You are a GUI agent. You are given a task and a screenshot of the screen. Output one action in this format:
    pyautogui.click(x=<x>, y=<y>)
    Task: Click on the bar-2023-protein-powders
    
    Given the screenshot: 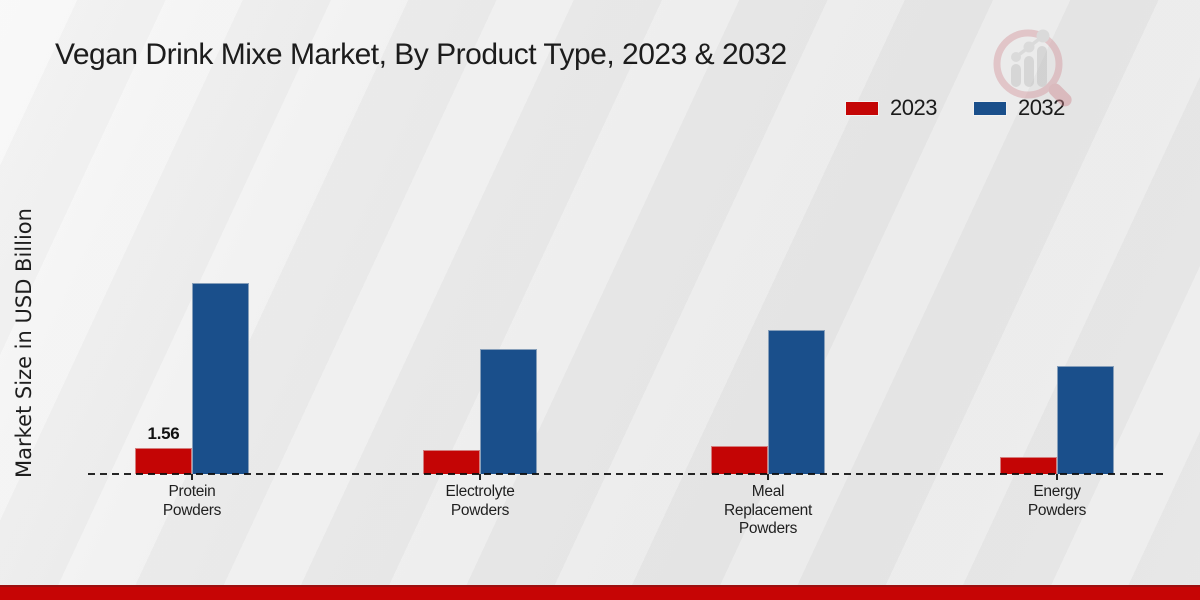 What is the action you would take?
    pyautogui.click(x=163, y=461)
    